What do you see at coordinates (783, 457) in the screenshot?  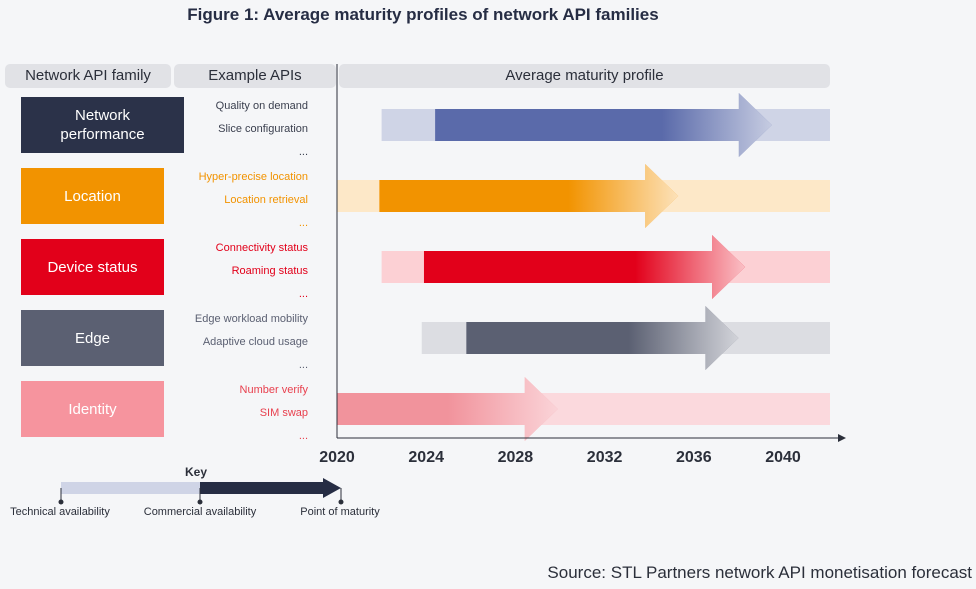 I see `x-tick-label: 2040` at bounding box center [783, 457].